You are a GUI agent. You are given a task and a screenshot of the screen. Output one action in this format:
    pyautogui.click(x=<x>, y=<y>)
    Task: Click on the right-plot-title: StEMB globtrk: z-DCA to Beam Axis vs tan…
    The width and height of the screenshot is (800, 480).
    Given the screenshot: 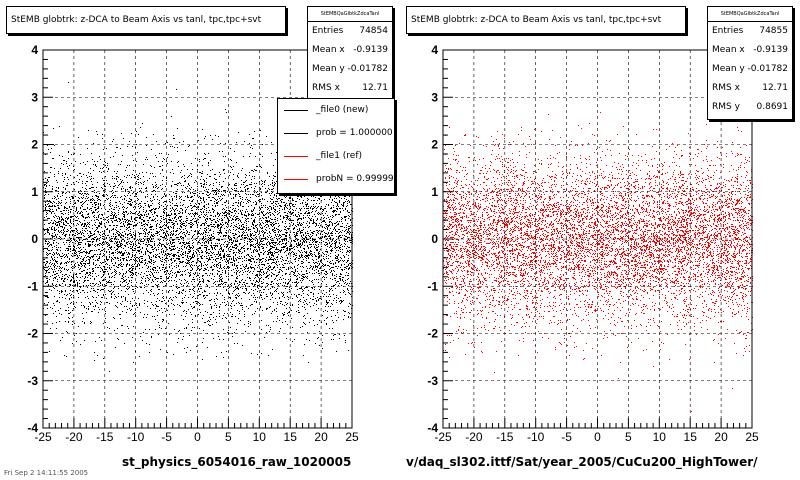 What is the action you would take?
    pyautogui.click(x=546, y=20)
    